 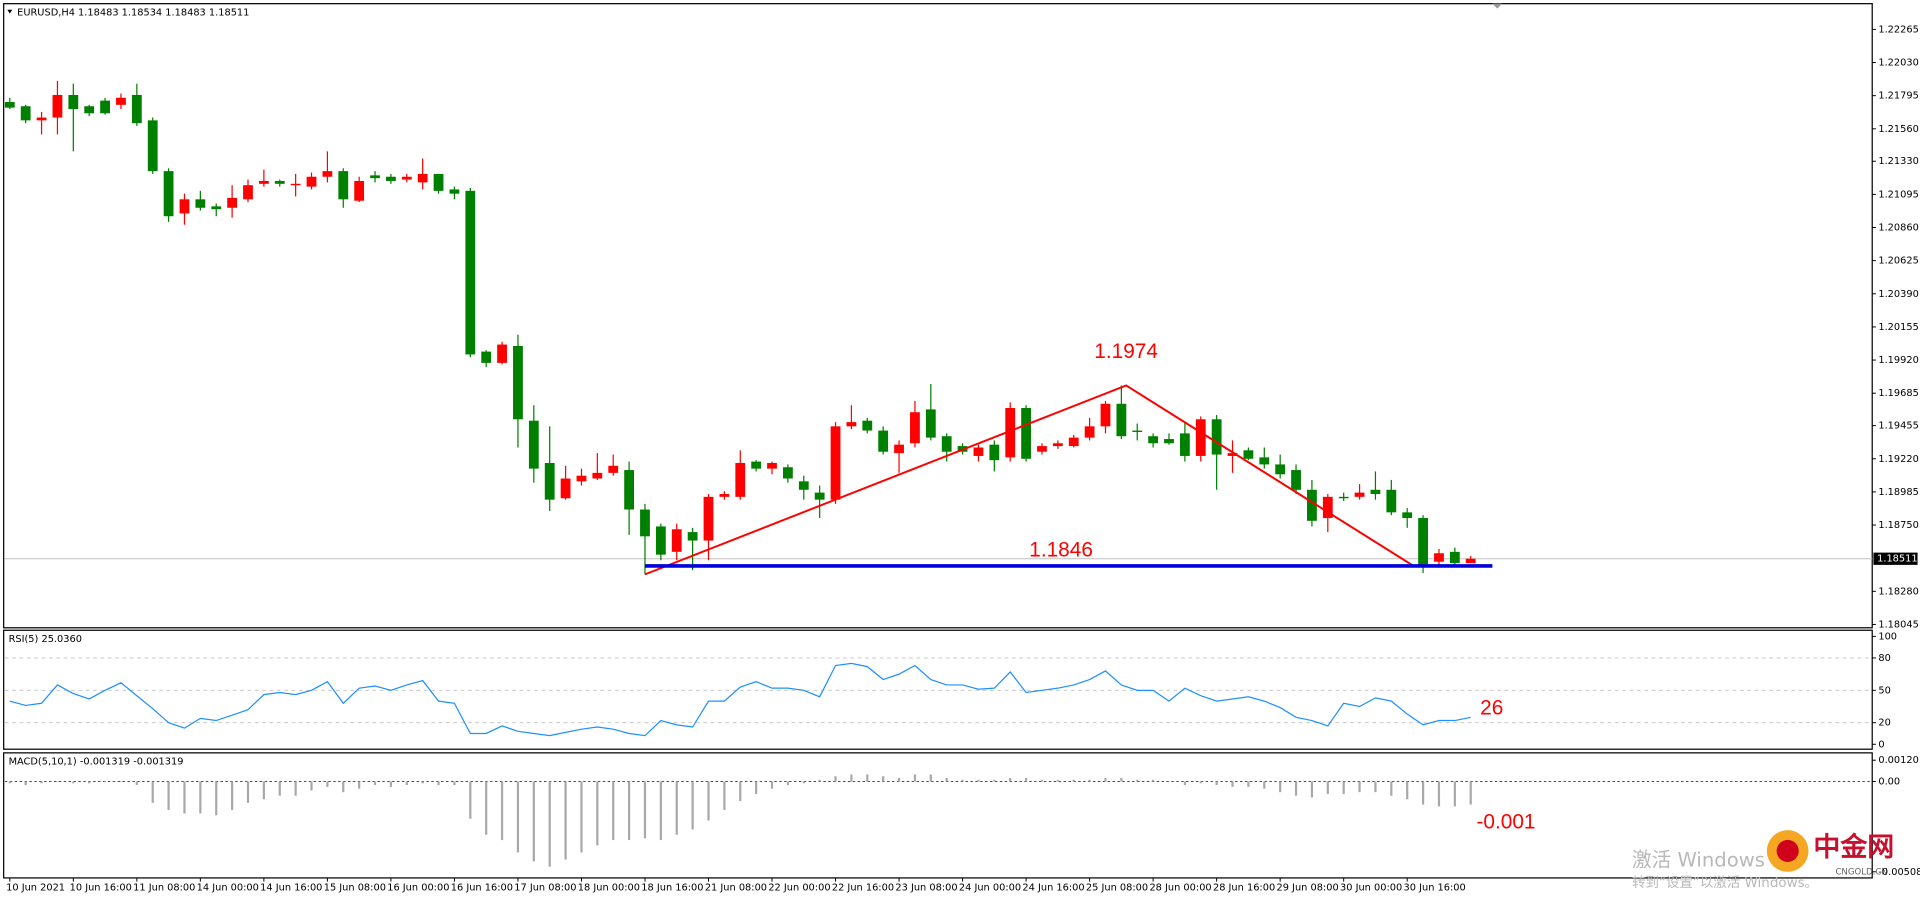 What do you see at coordinates (1861, 872) in the screenshot?
I see `logo-subtext: CNGOLD.CN` at bounding box center [1861, 872].